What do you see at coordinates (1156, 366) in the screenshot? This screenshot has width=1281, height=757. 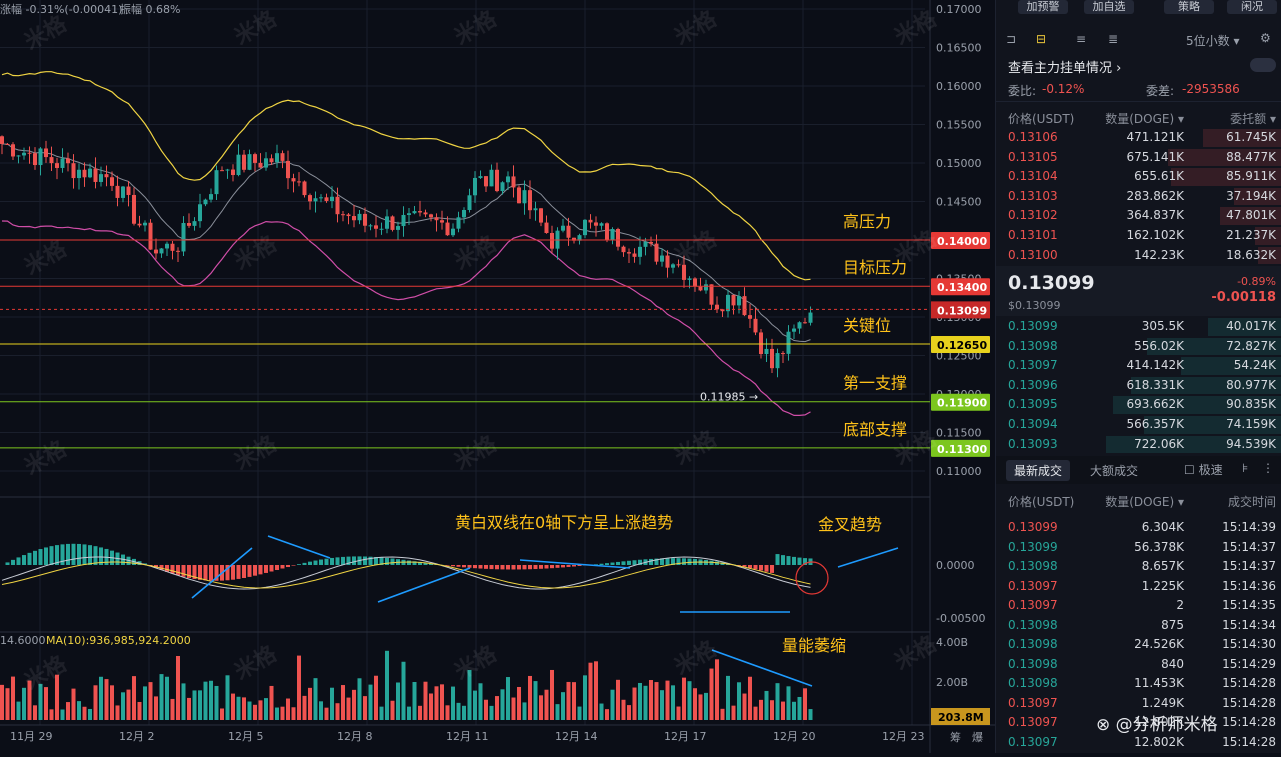 I see `bid-row-col2: 414.142K` at bounding box center [1156, 366].